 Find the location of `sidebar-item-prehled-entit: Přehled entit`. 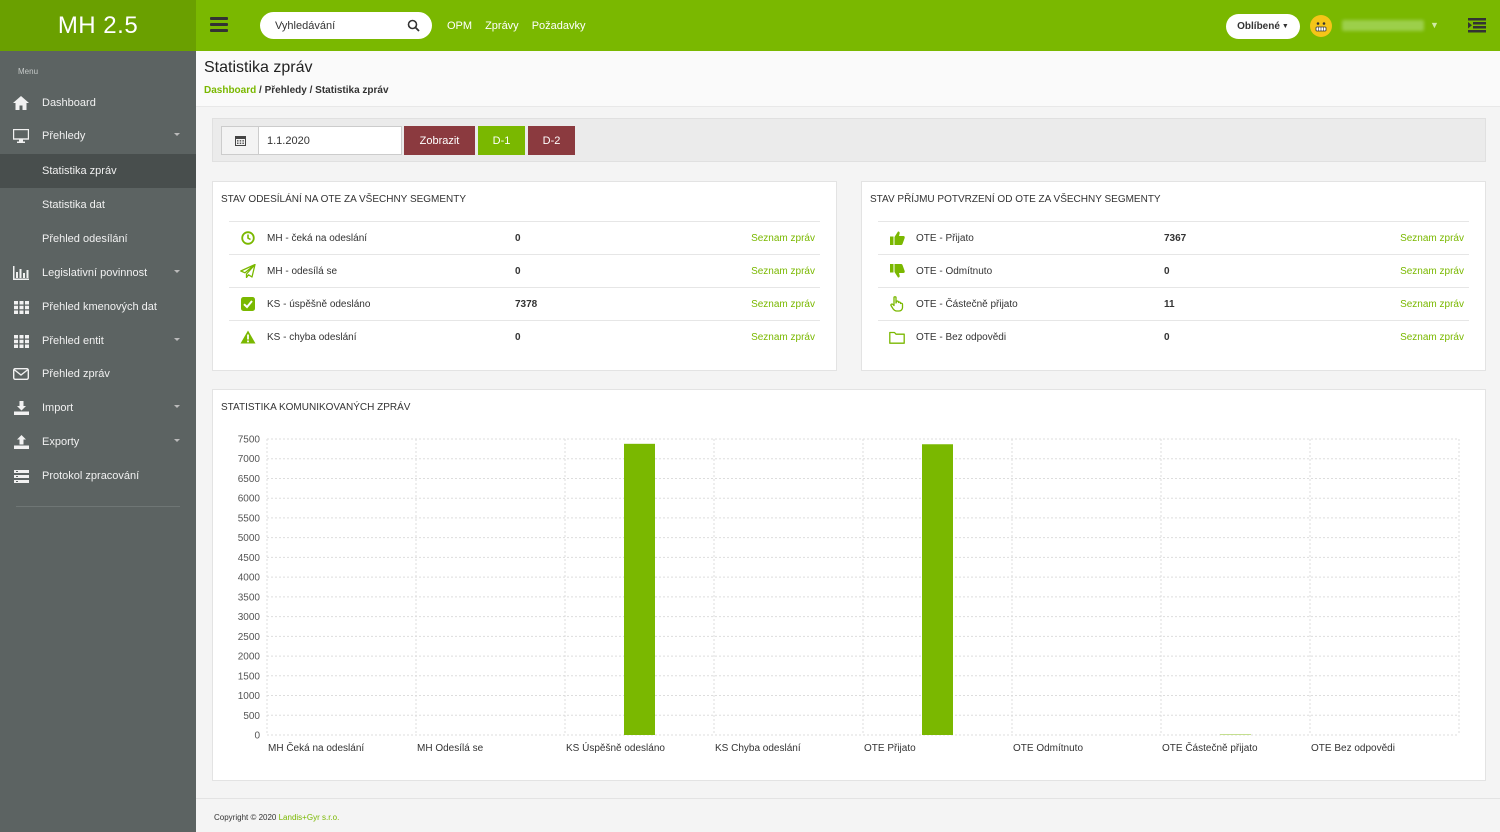

sidebar-item-prehled-entit: Přehled entit is located at coordinates (98, 341).